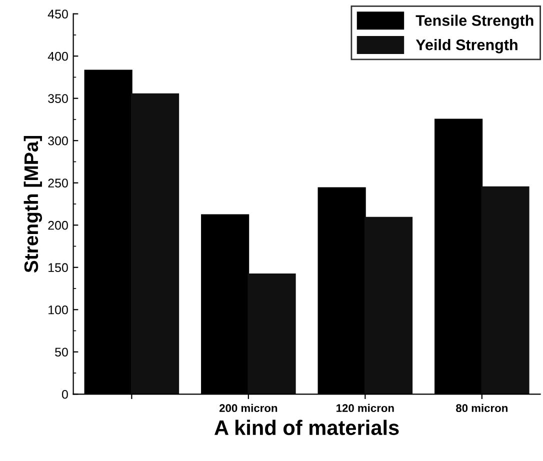 The height and width of the screenshot is (461, 543). What do you see at coordinates (58, 309) in the screenshot?
I see `y-tick-label: 100` at bounding box center [58, 309].